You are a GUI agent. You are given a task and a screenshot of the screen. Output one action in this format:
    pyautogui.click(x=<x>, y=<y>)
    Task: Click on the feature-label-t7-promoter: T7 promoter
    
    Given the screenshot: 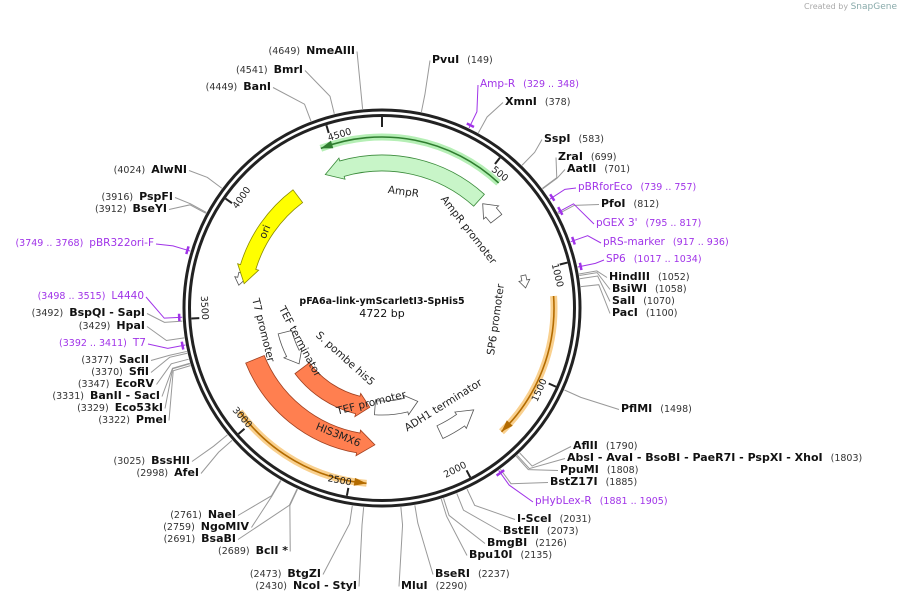 What is the action you would take?
    pyautogui.click(x=263, y=330)
    